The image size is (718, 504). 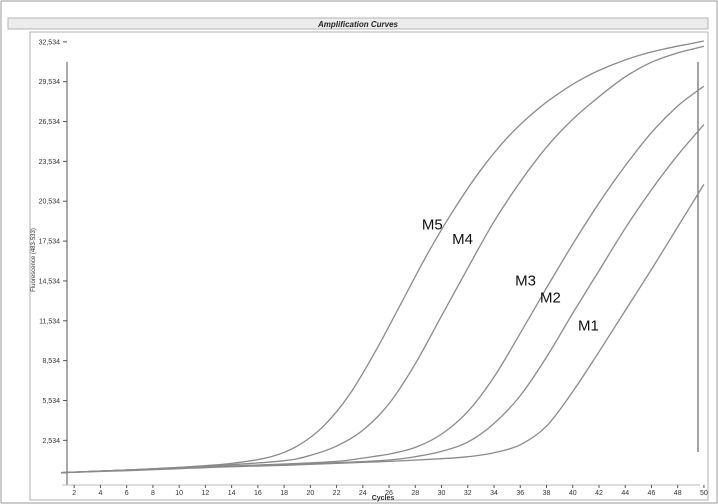 I want to click on x-tick-label: 50, so click(x=704, y=493).